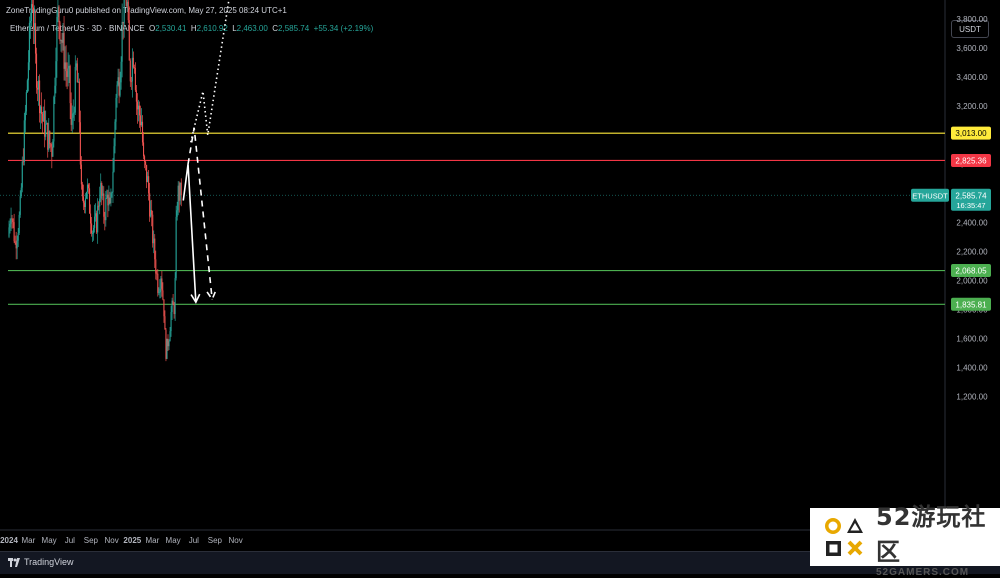 The width and height of the screenshot is (1000, 578). I want to click on y-tick-label: 1,200.00, so click(972, 397).